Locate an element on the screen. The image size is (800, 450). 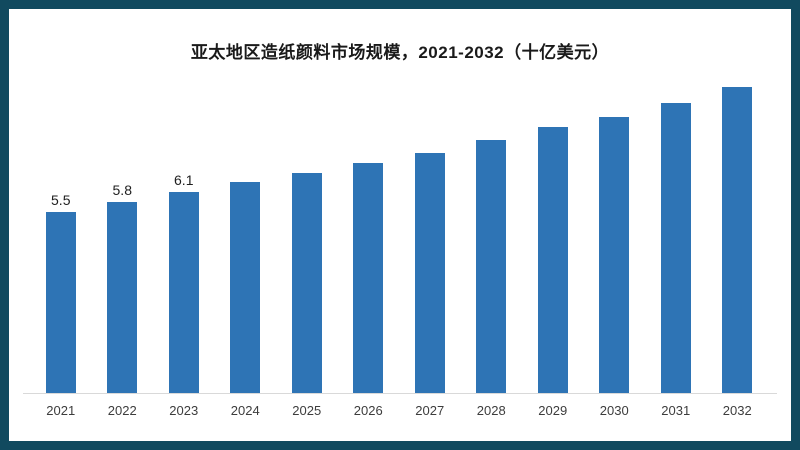
bar-column: 5.5 is located at coordinates (61, 201).